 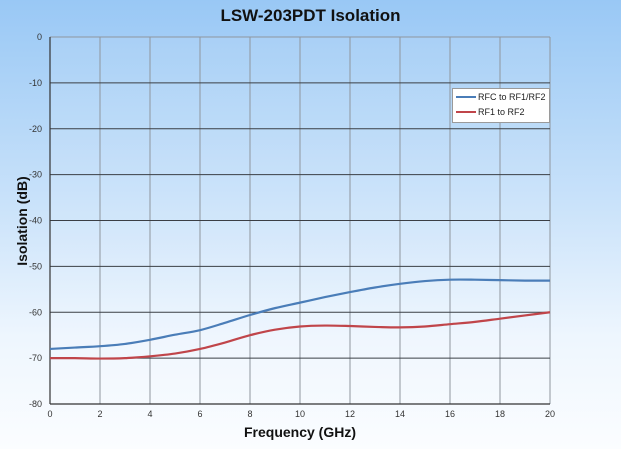 I want to click on legend-label: RFC to RF1/RF2, so click(x=512, y=96).